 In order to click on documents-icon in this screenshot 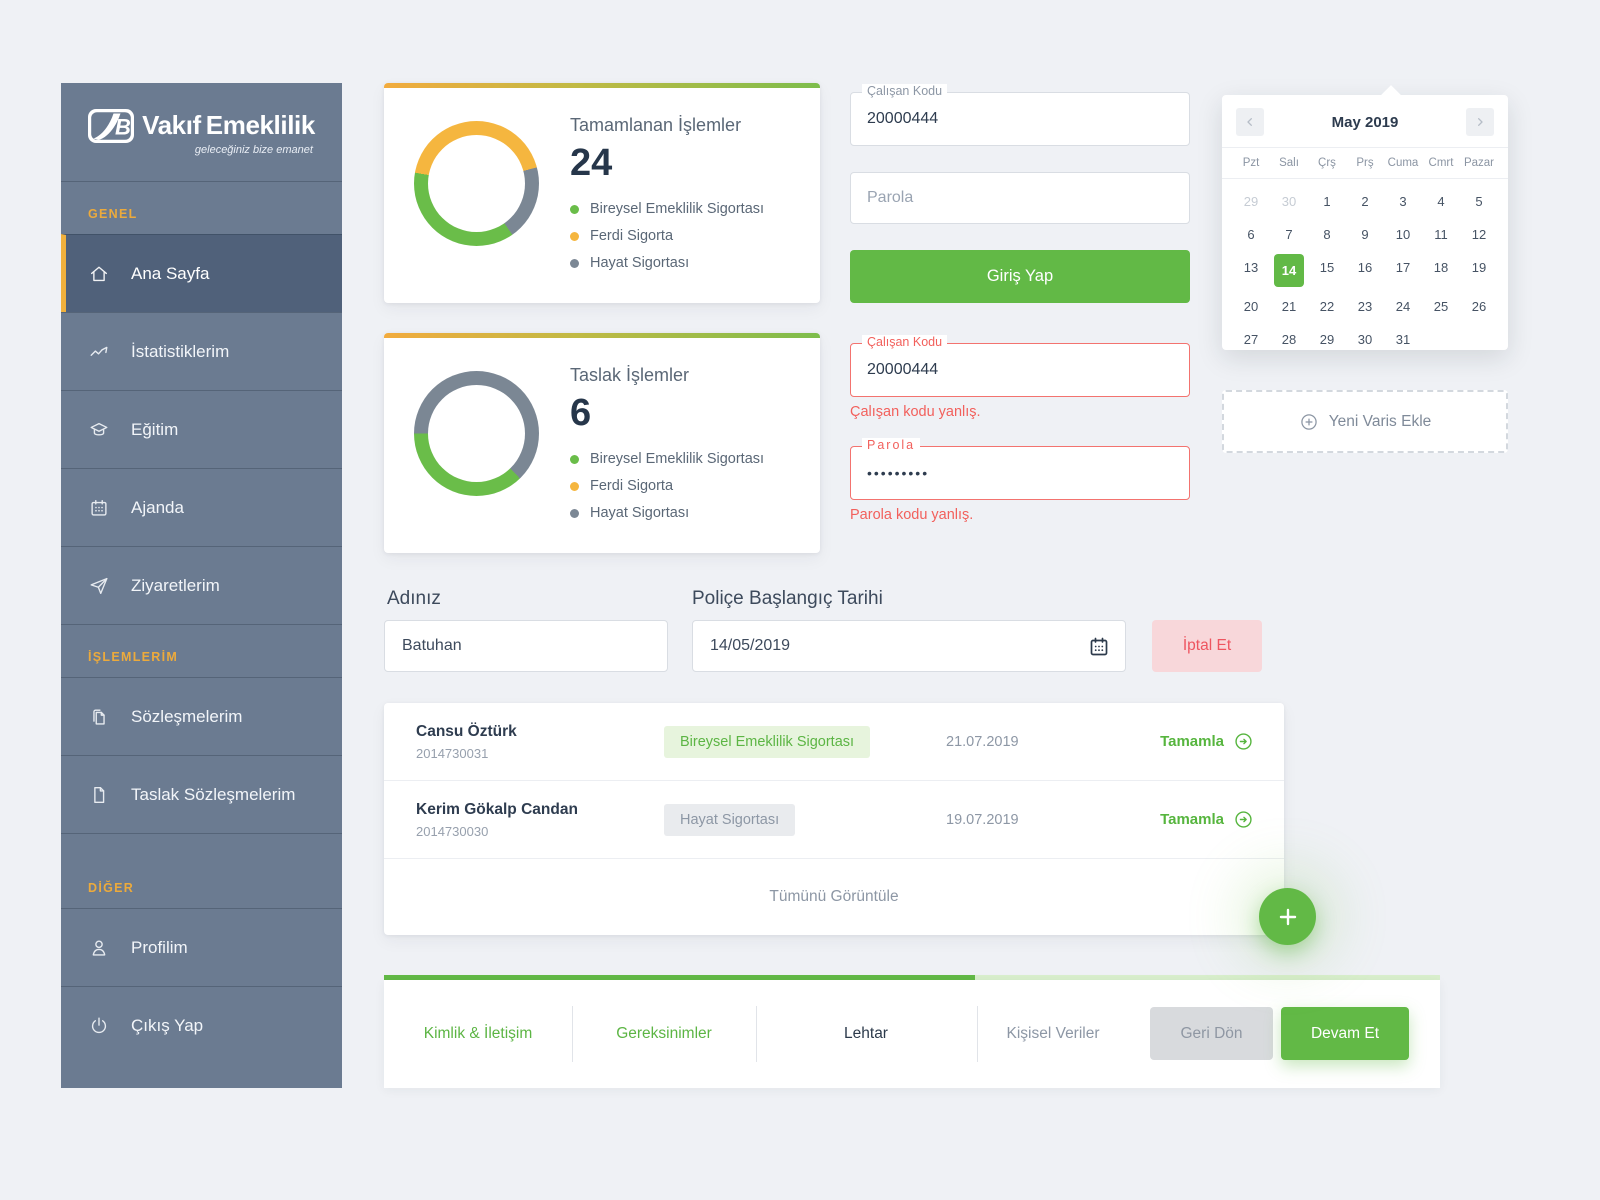, I will do `click(99, 716)`.